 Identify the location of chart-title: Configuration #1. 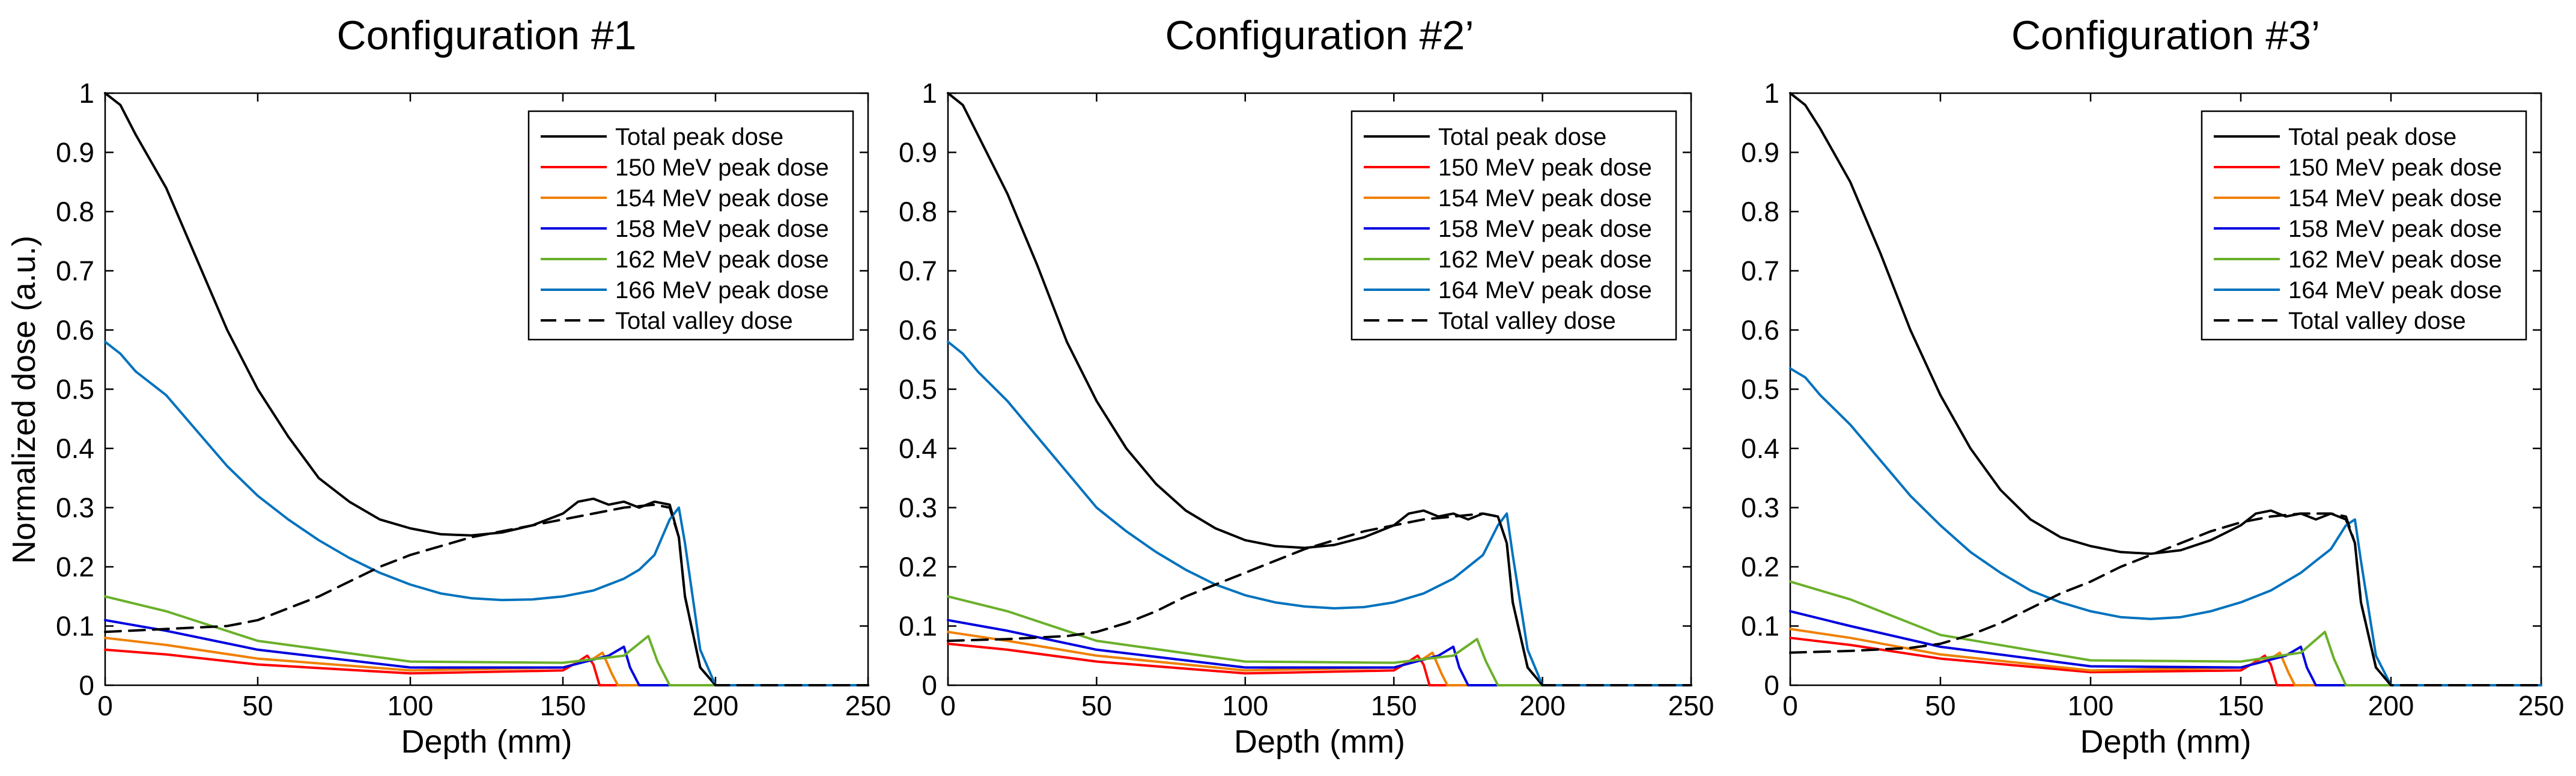
(486, 35).